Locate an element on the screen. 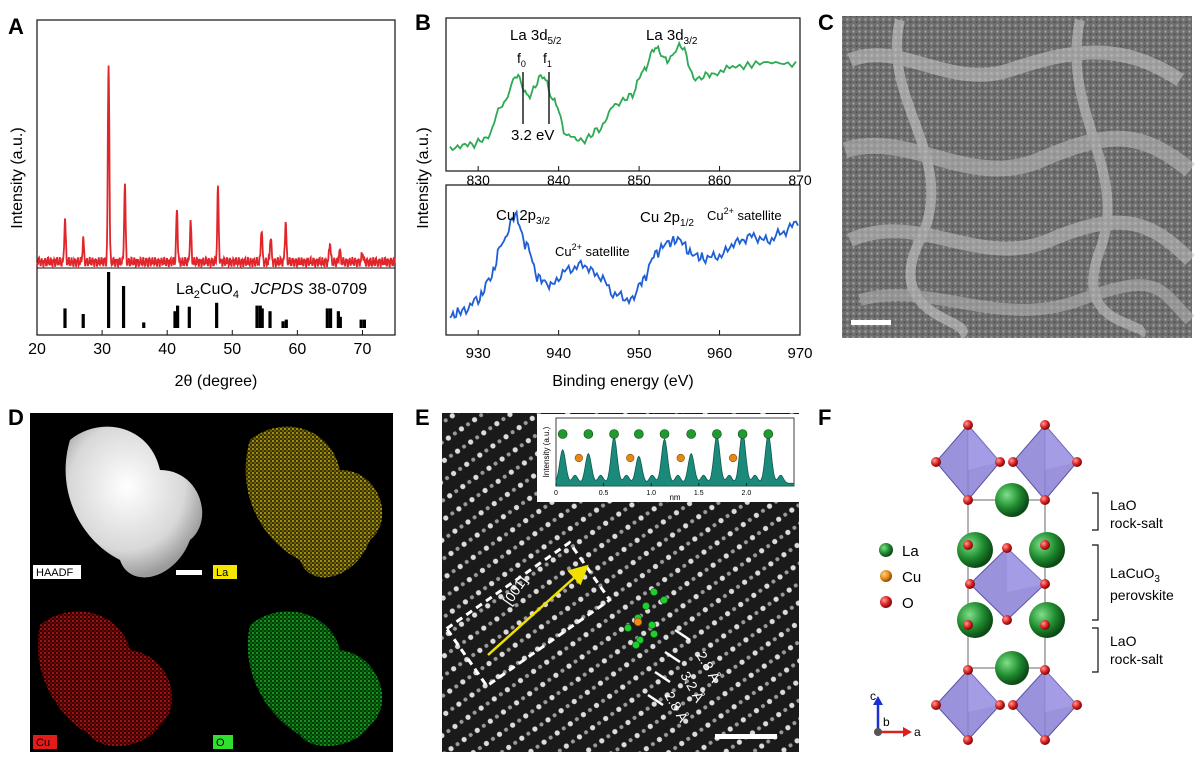  x-tick-label: 40 is located at coordinates (167, 349).